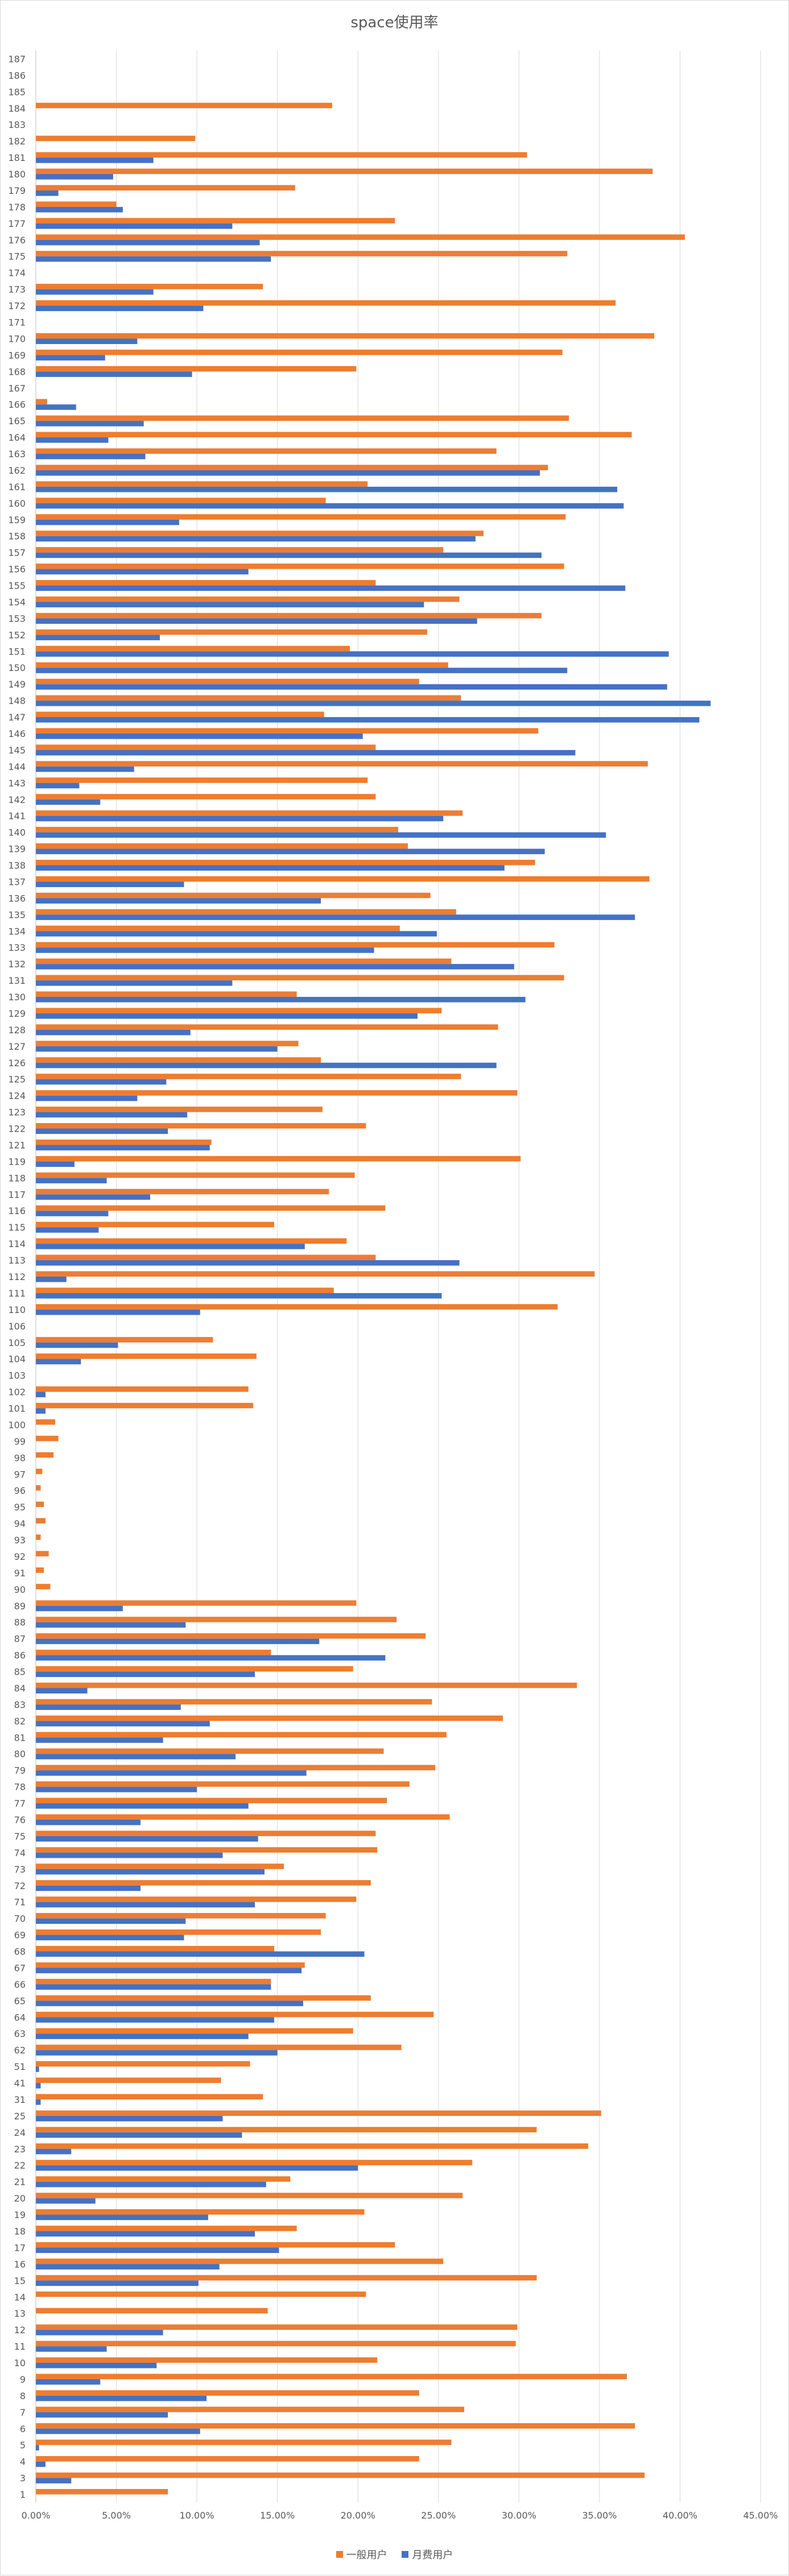 The height and width of the screenshot is (2576, 789). I want to click on y-tick-label: 113, so click(17, 1260).